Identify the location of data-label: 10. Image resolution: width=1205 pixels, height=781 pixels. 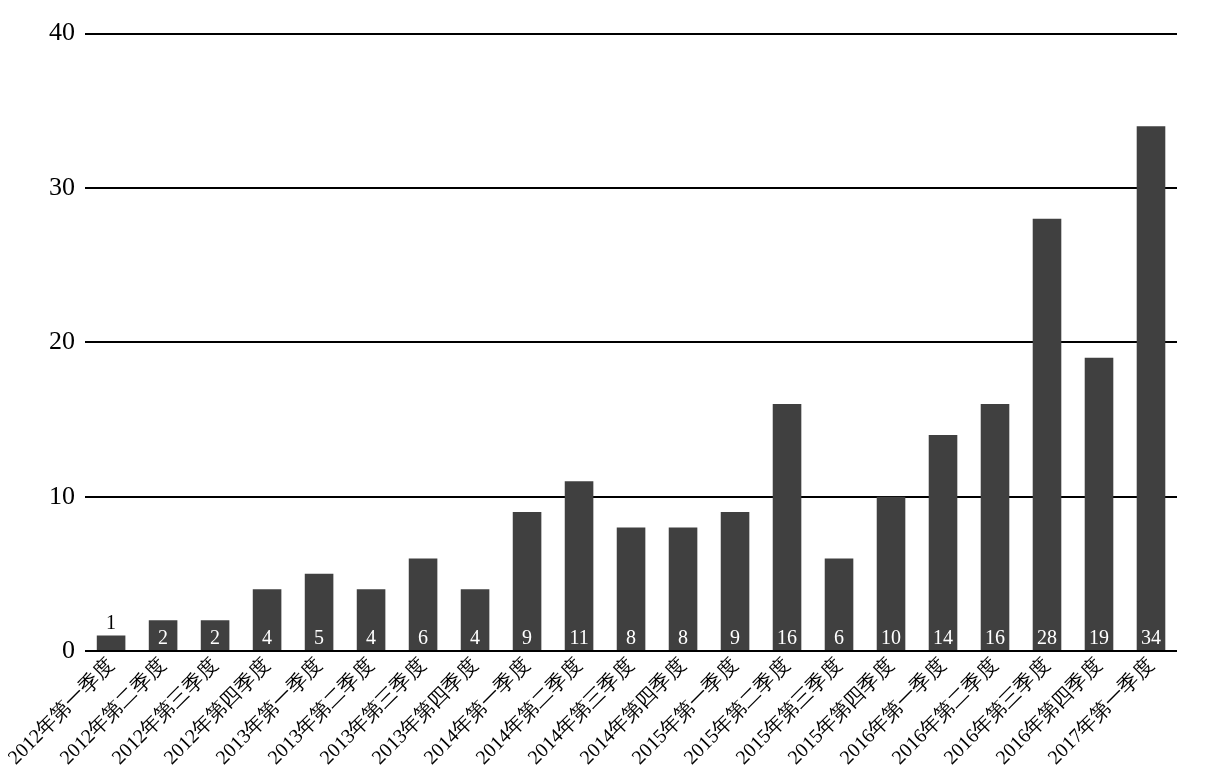
(891, 637).